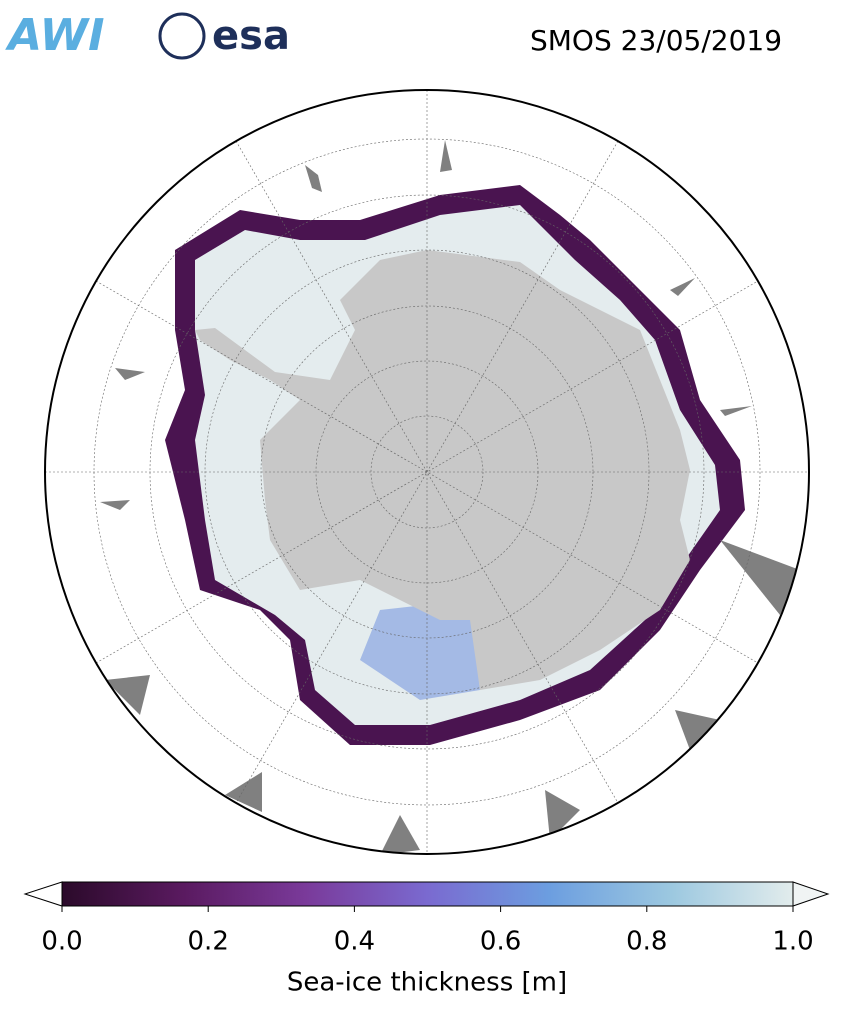  I want to click on colorbar-tick-label: 0.0, so click(61, 942).